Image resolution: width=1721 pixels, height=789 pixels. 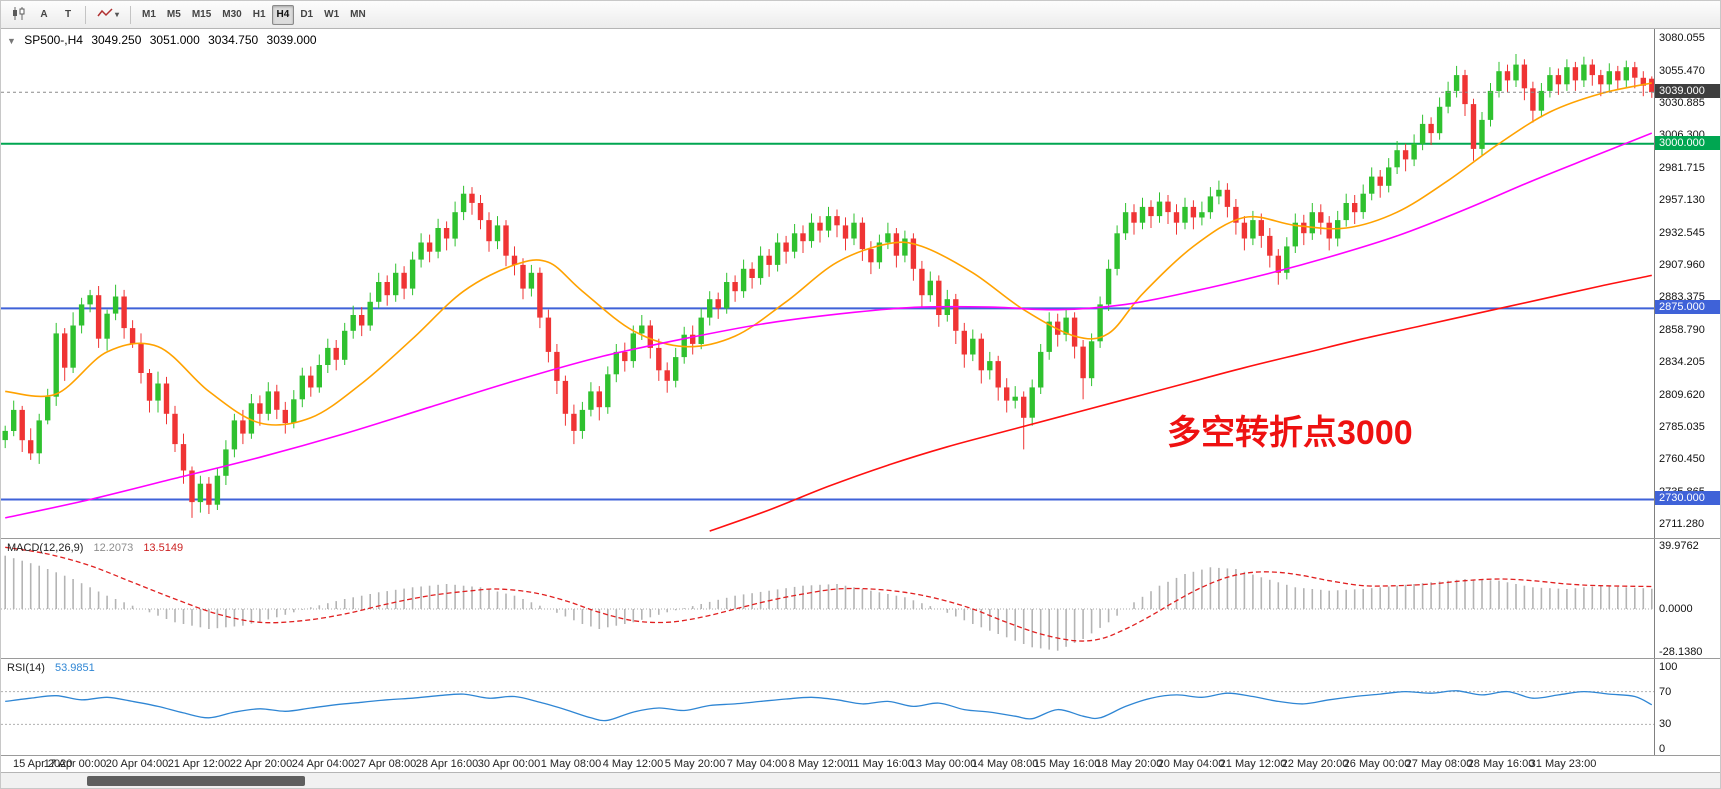 I want to click on time-axis-label: 27 May 08:00, so click(x=1439, y=764).